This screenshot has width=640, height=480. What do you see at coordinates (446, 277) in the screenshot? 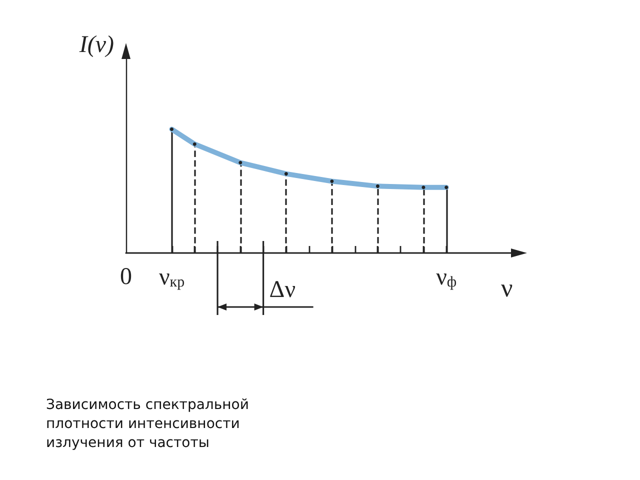
I see `x-tick-label: νф` at bounding box center [446, 277].